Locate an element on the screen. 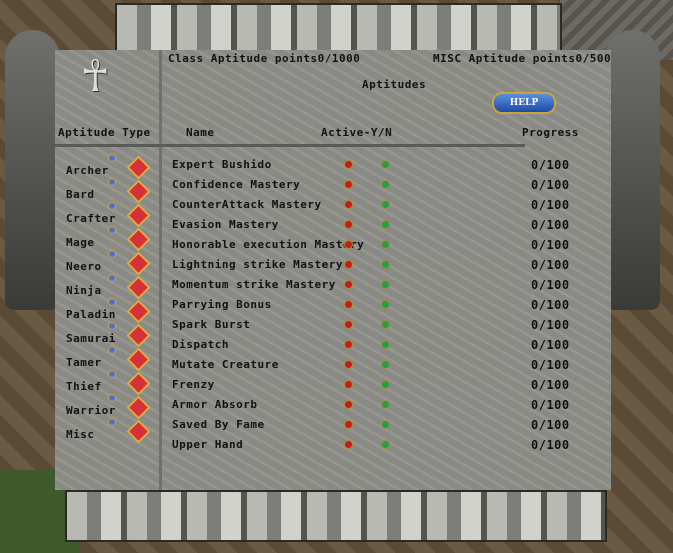  column-active: Active-Y/N is located at coordinates (357, 132).